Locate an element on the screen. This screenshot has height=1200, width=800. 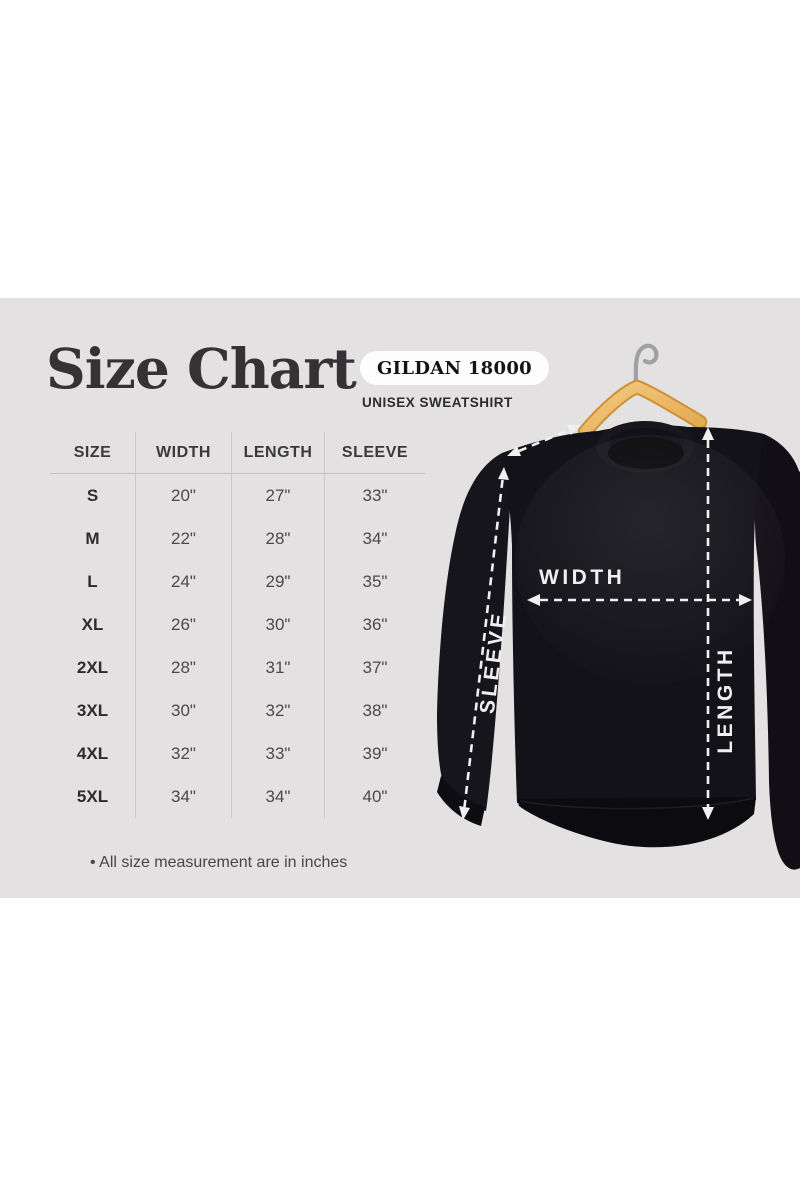
column-header-length: LENGTH is located at coordinates (278, 453).